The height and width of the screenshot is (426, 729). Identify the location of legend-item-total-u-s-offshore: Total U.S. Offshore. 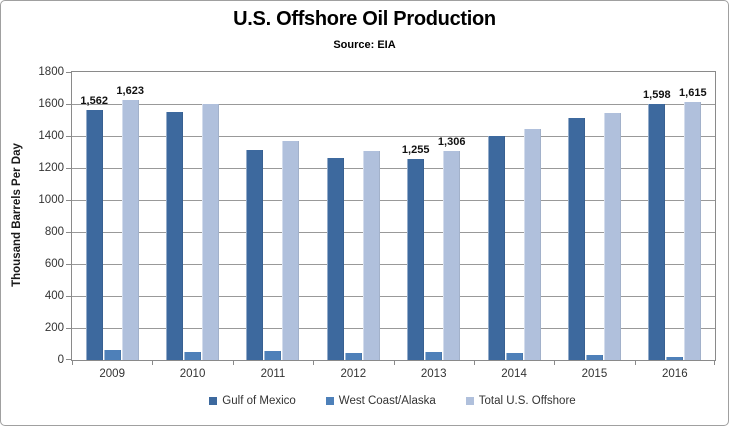
(520, 401).